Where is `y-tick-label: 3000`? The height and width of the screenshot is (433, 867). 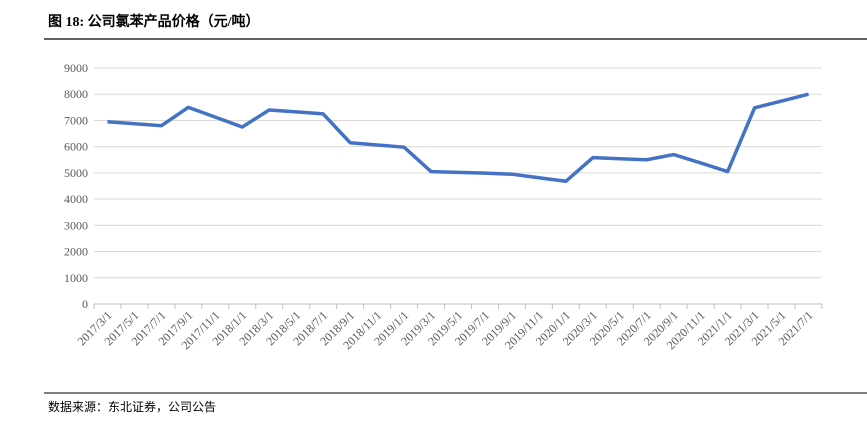 y-tick-label: 3000 is located at coordinates (76, 225).